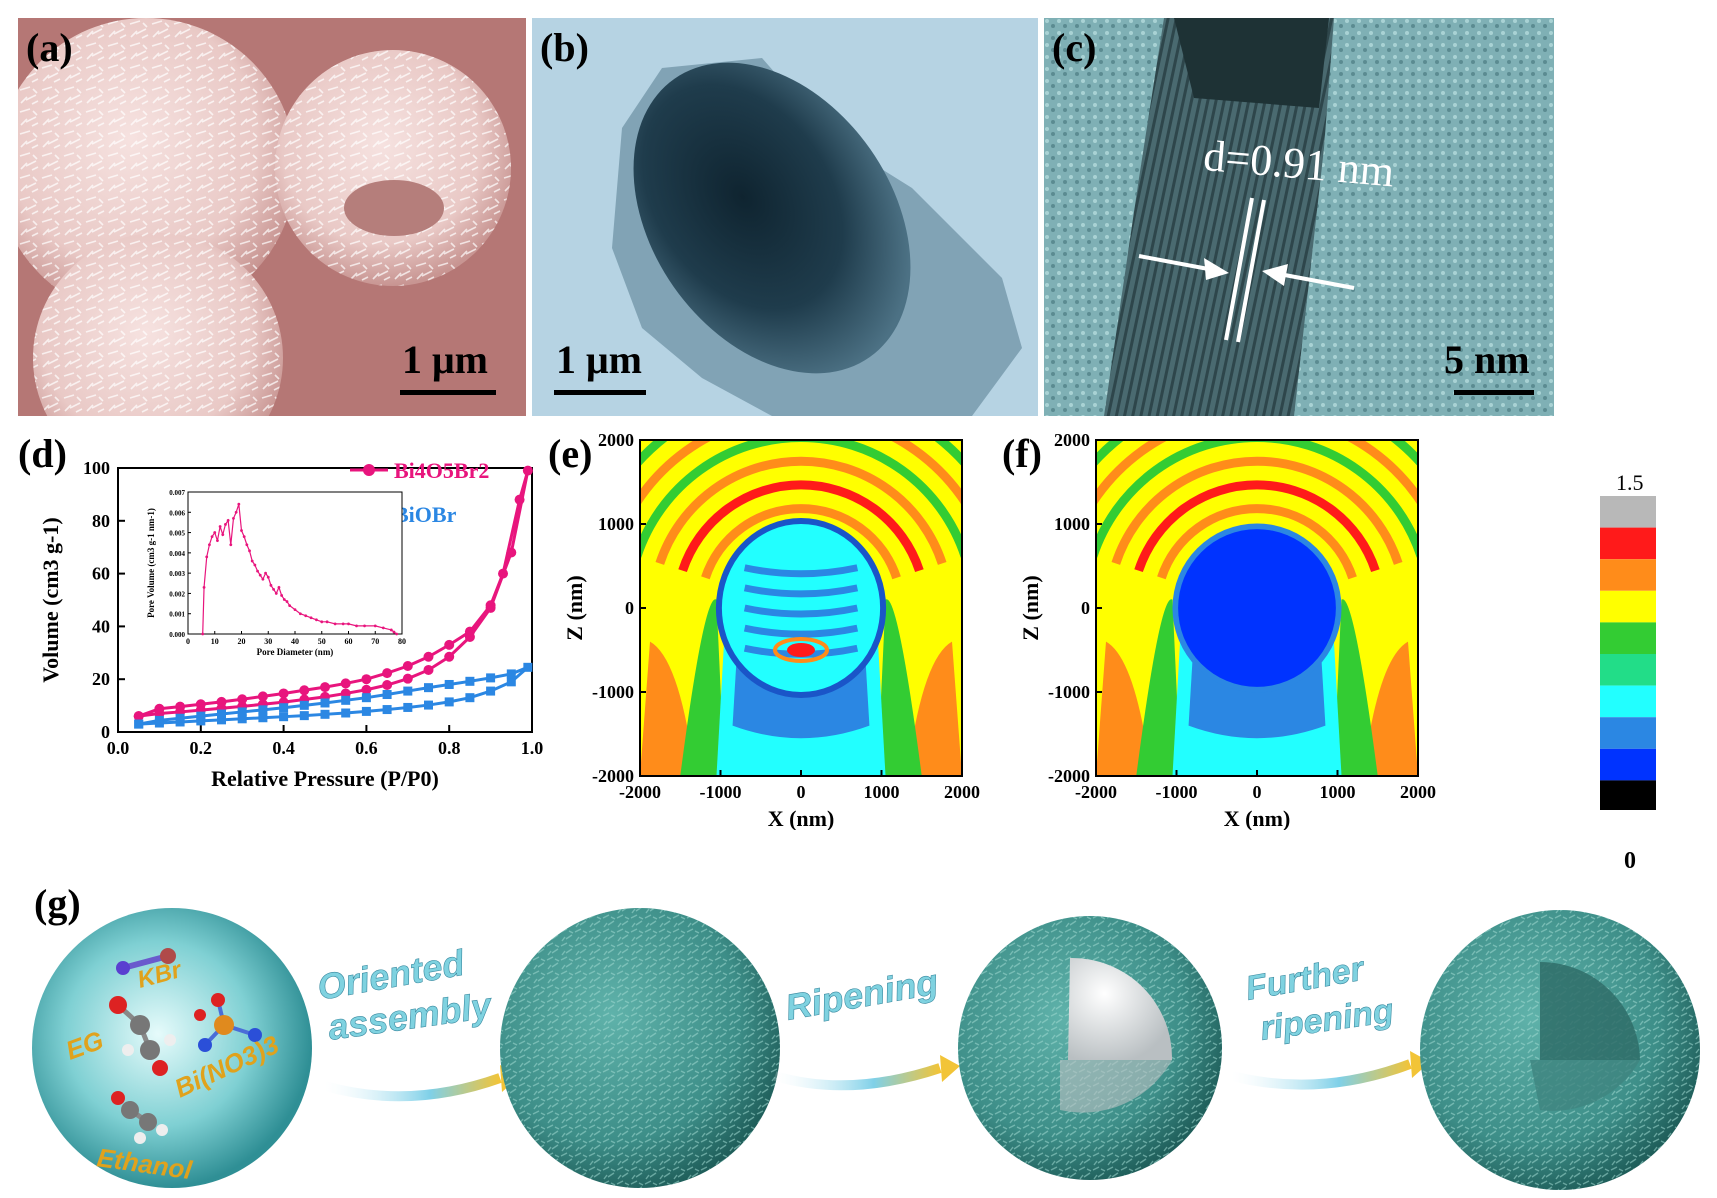 The image size is (1717, 1198). Describe the element at coordinates (1628, 512) in the screenshot. I see `colorbar-swatch` at that location.